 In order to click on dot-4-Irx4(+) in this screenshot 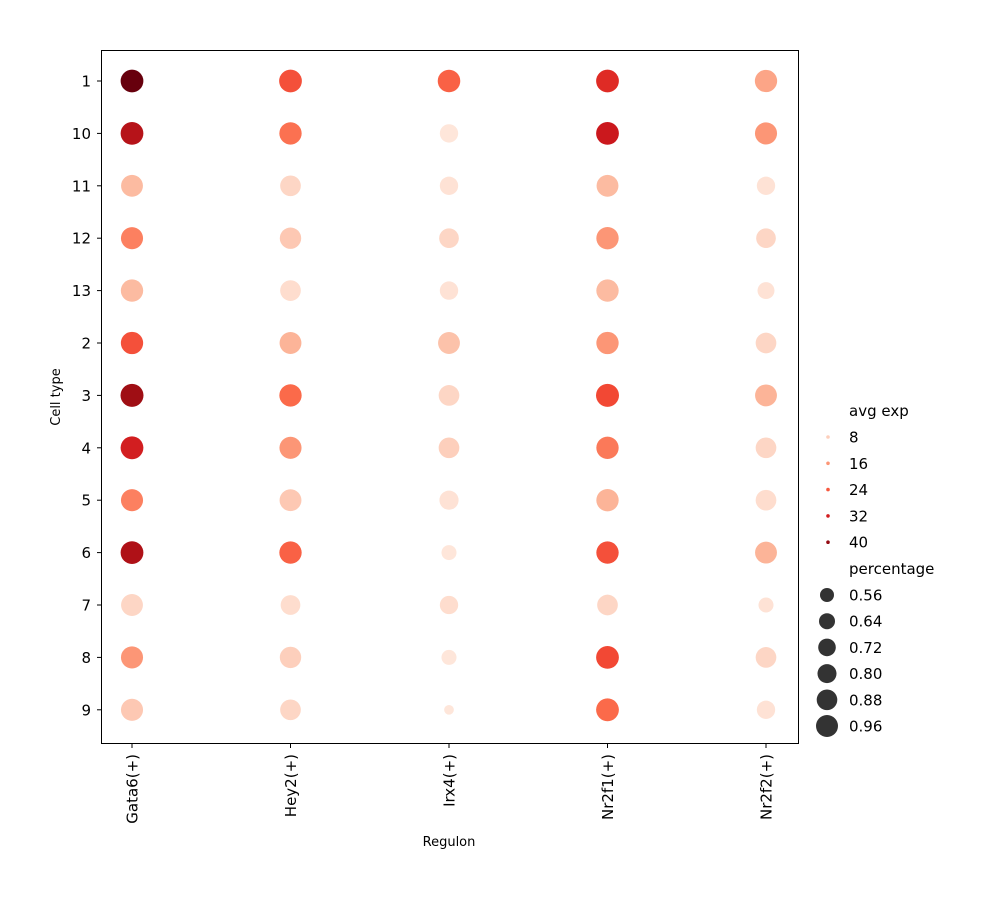, I will do `click(449, 448)`.